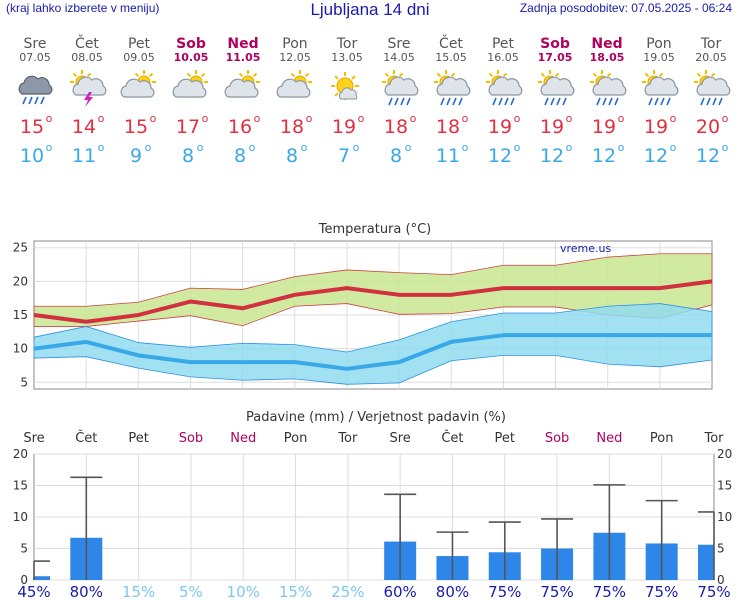  Describe the element at coordinates (191, 591) in the screenshot. I see `probability-label: 5%` at that location.